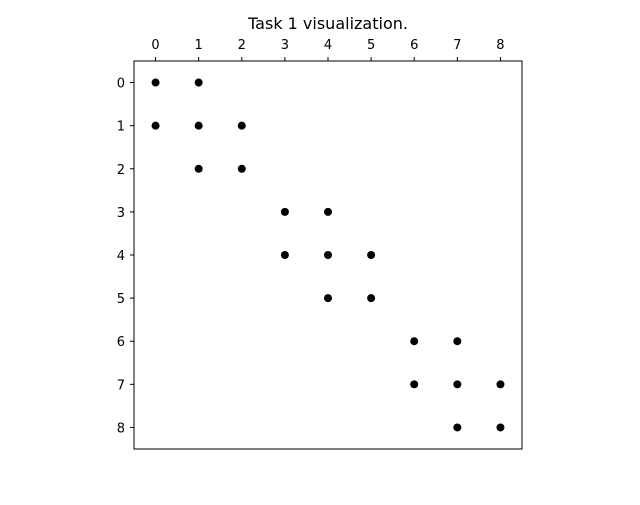 The image size is (640, 505). What do you see at coordinates (285, 45) in the screenshot?
I see `x-tick-label: 3` at bounding box center [285, 45].